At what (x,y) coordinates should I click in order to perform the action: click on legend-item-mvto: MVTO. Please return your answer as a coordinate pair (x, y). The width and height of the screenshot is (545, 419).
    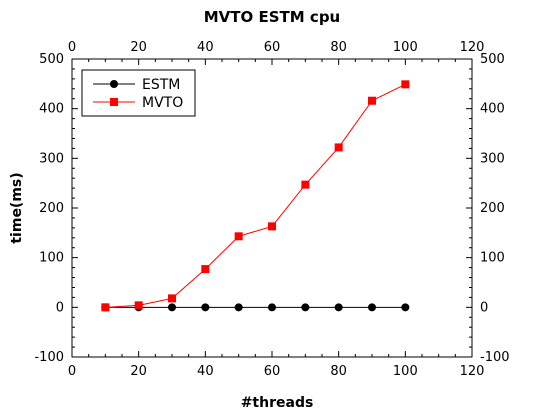
    Looking at the image, I should click on (138, 103).